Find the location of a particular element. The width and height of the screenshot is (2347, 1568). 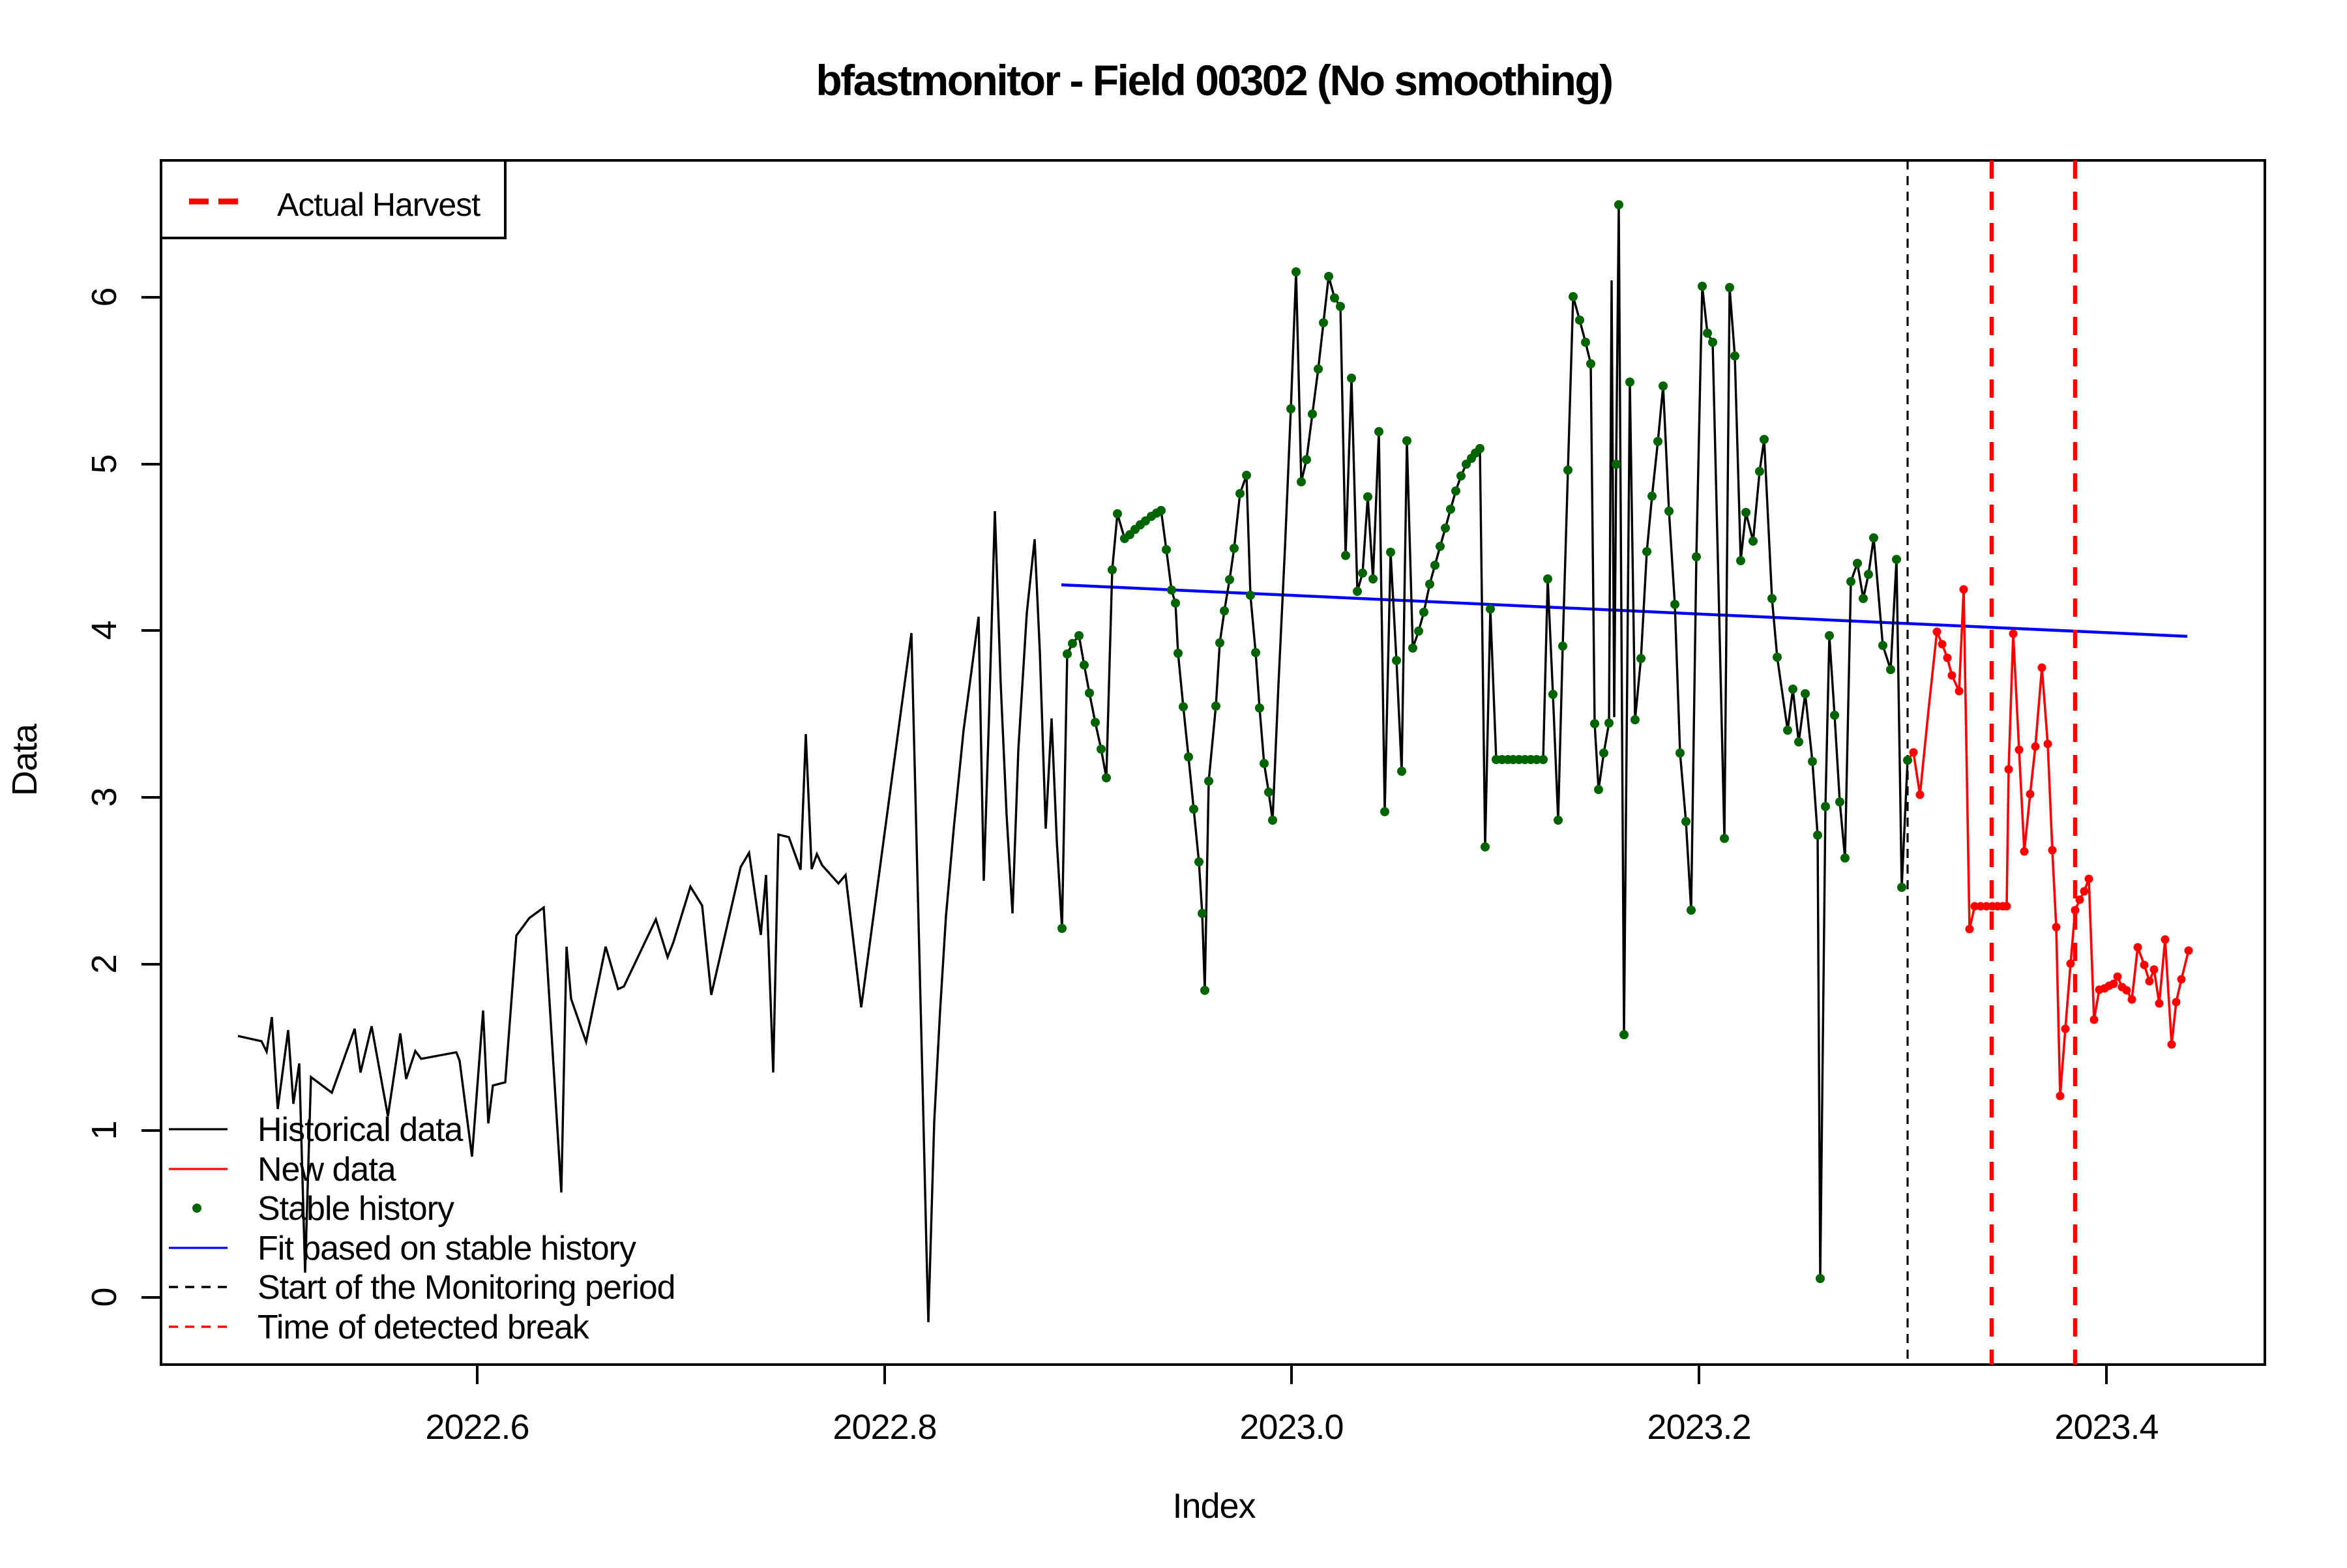

svg-text: 2023.4 is located at coordinates (2106, 1427).